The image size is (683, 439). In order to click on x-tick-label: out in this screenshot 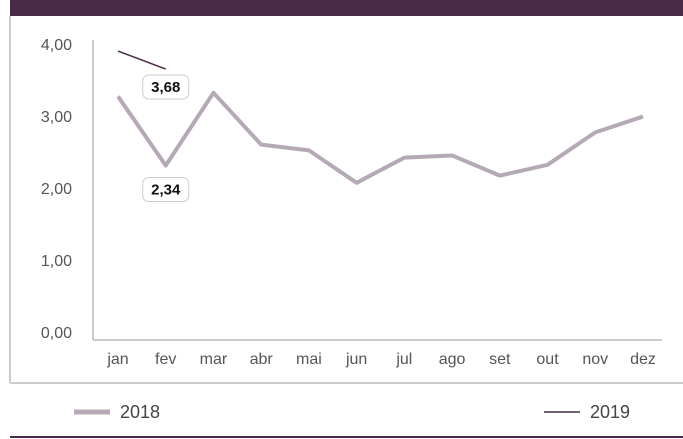, I will do `click(547, 359)`.